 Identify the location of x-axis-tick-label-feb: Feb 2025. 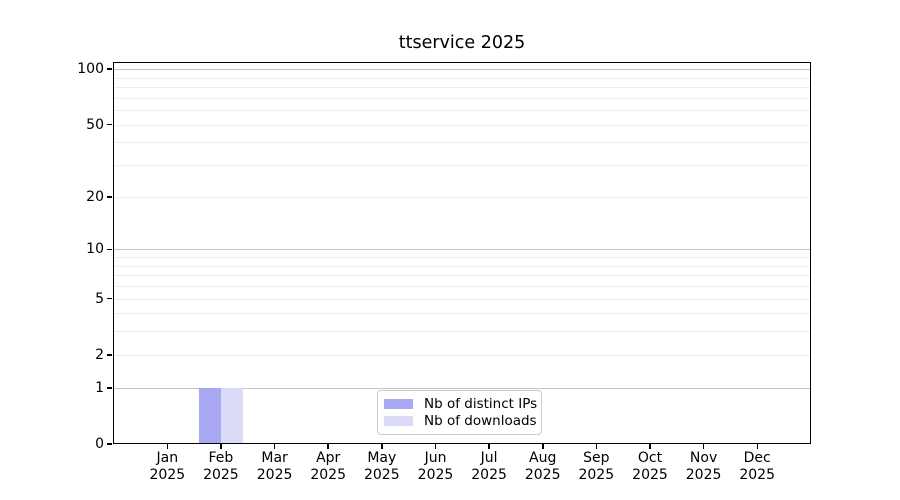
(221, 466).